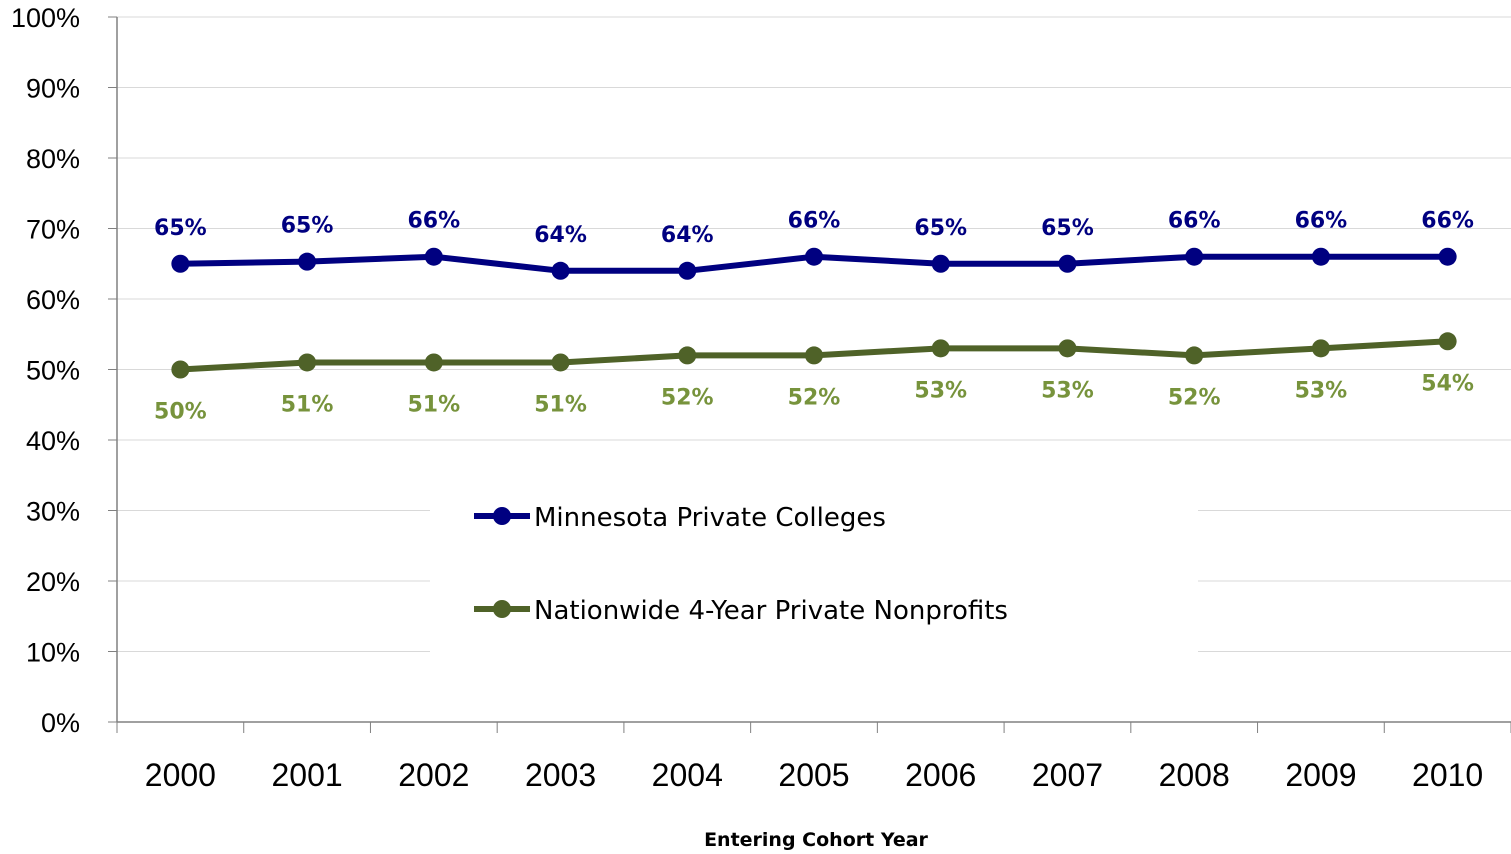 The width and height of the screenshot is (1511, 854). What do you see at coordinates (940, 775) in the screenshot?
I see `x-tick-label: 2006` at bounding box center [940, 775].